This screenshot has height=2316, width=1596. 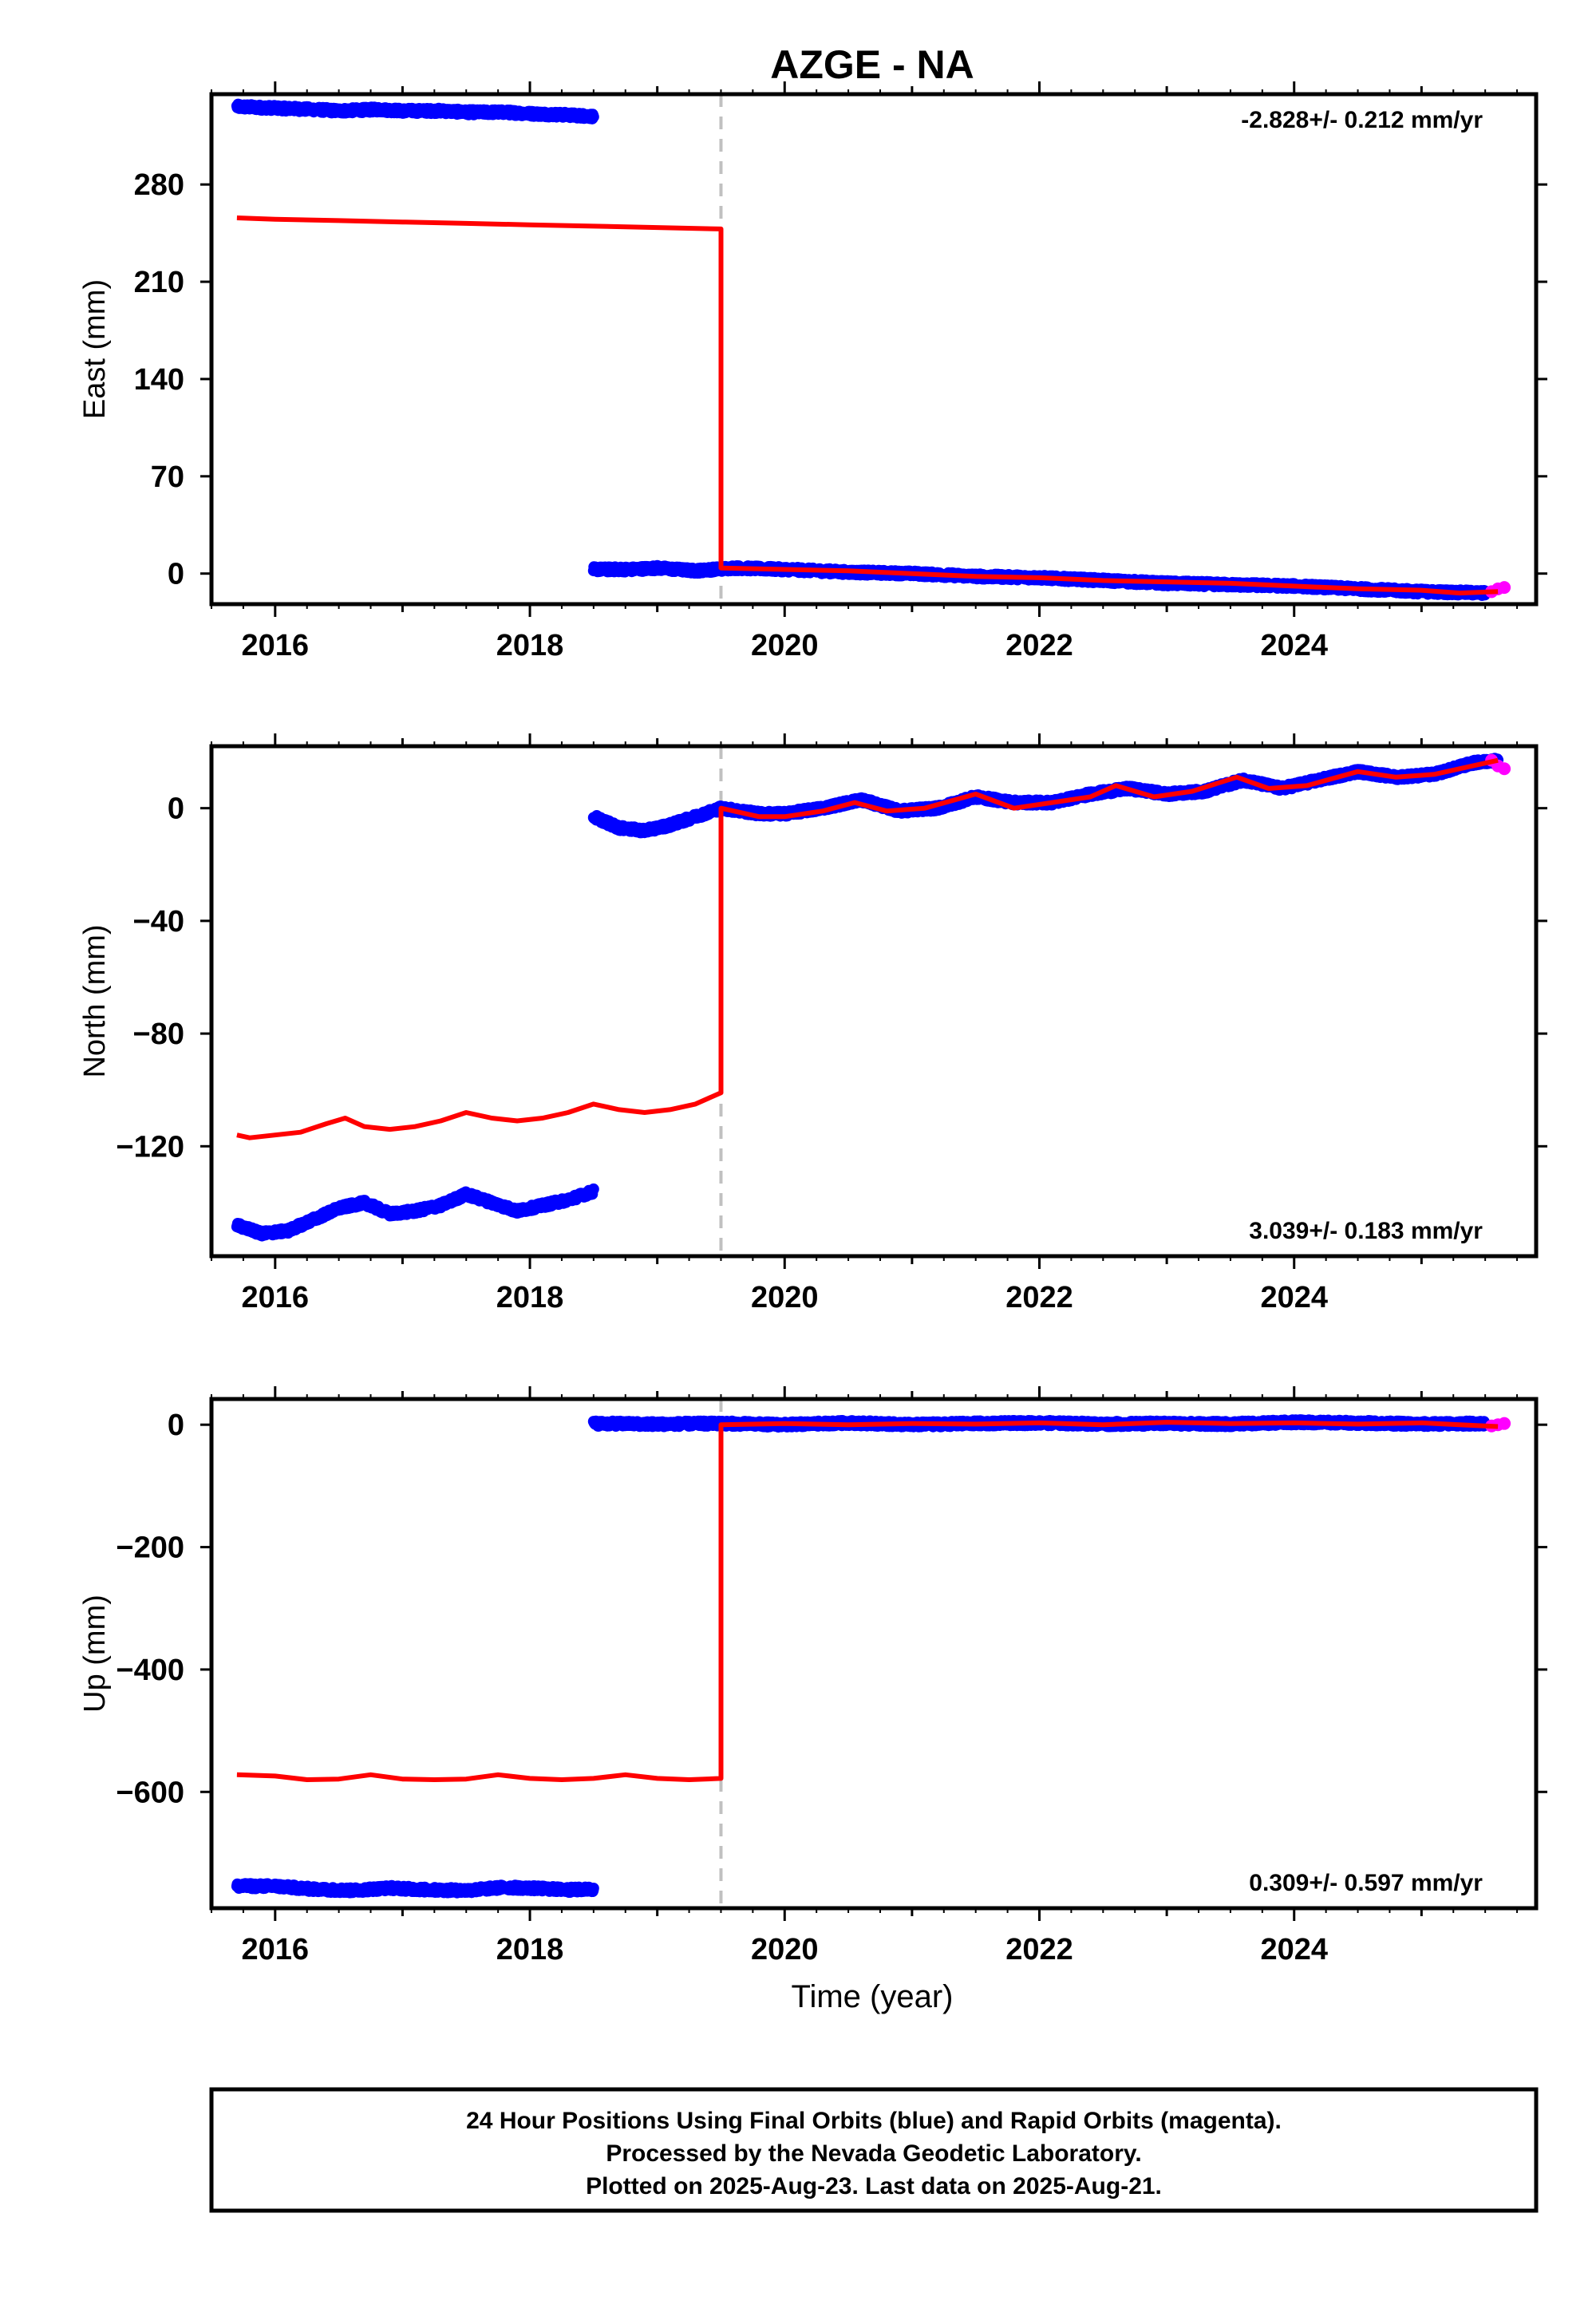 What do you see at coordinates (159, 380) in the screenshot?
I see `east-y-tick-label: 140` at bounding box center [159, 380].